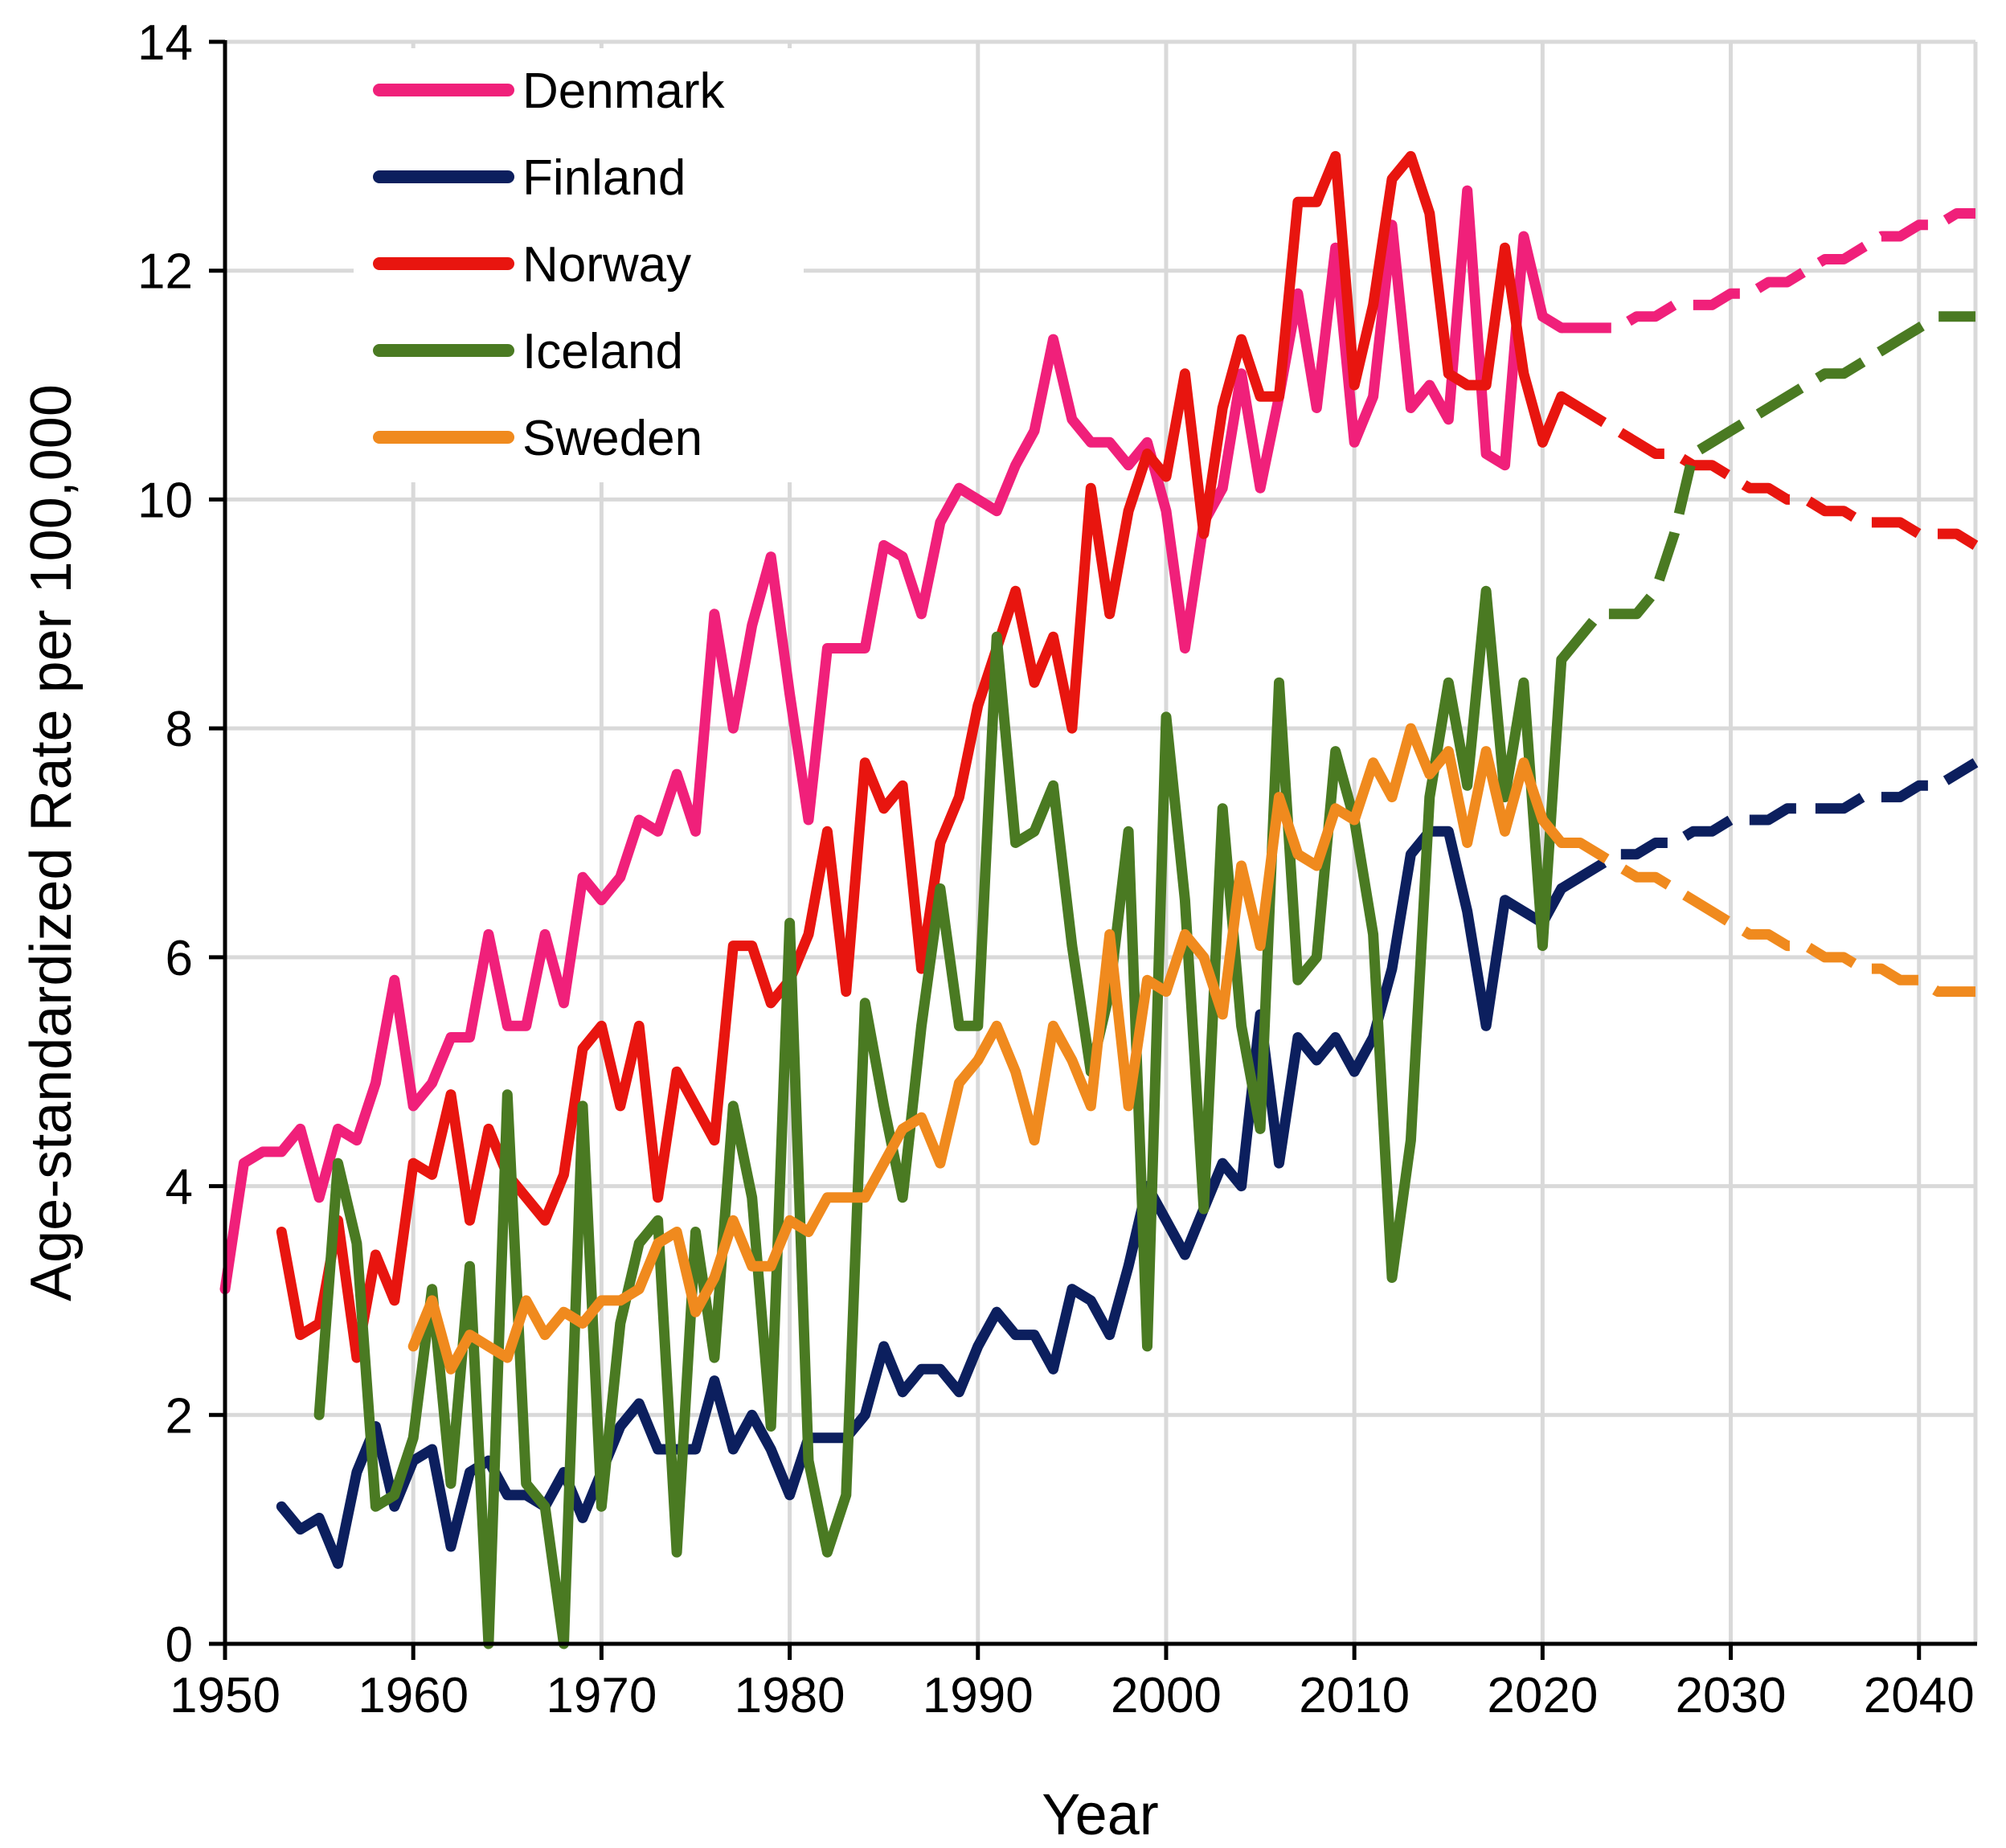 Image resolution: width=2006 pixels, height=1848 pixels. Describe the element at coordinates (1768, 271) in the screenshot. I see `series-line-denmark-projected` at that location.